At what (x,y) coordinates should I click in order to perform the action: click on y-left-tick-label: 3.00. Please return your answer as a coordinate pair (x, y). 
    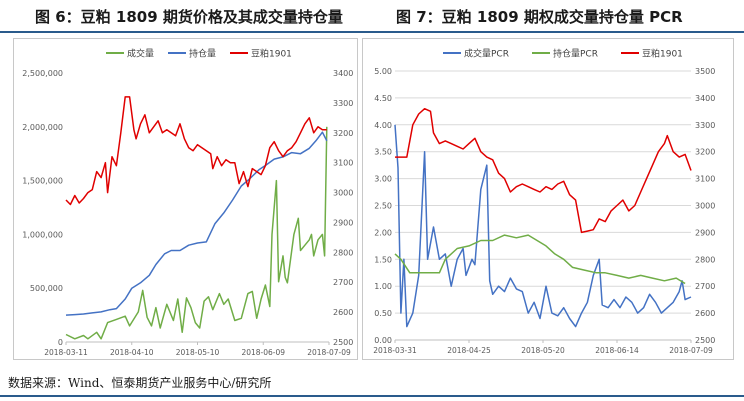
    Looking at the image, I should click on (383, 179).